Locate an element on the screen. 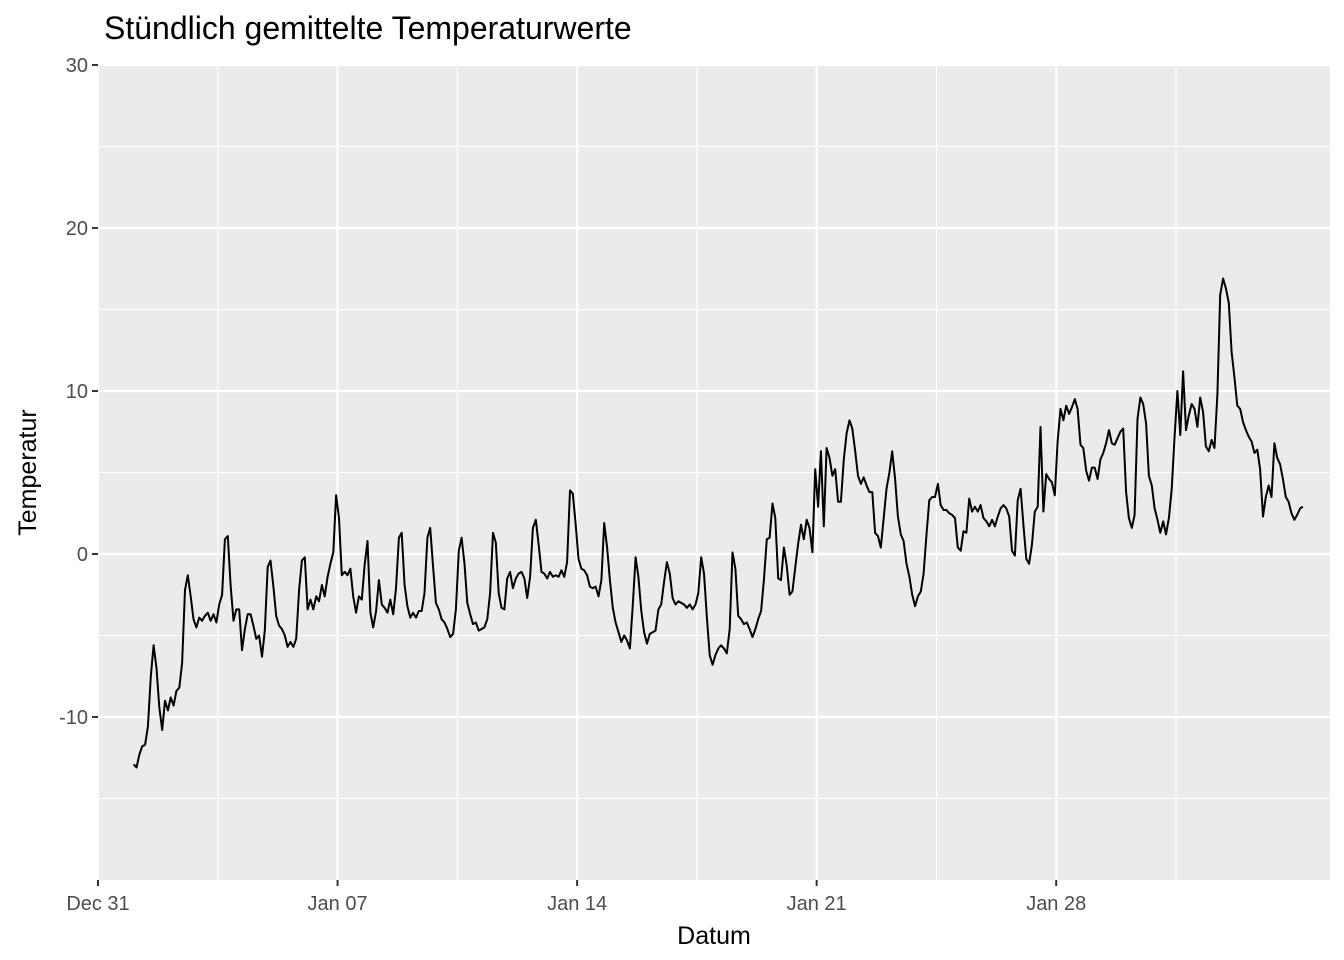 The width and height of the screenshot is (1344, 960). x-tick-label: Jan 21 is located at coordinates (817, 904).